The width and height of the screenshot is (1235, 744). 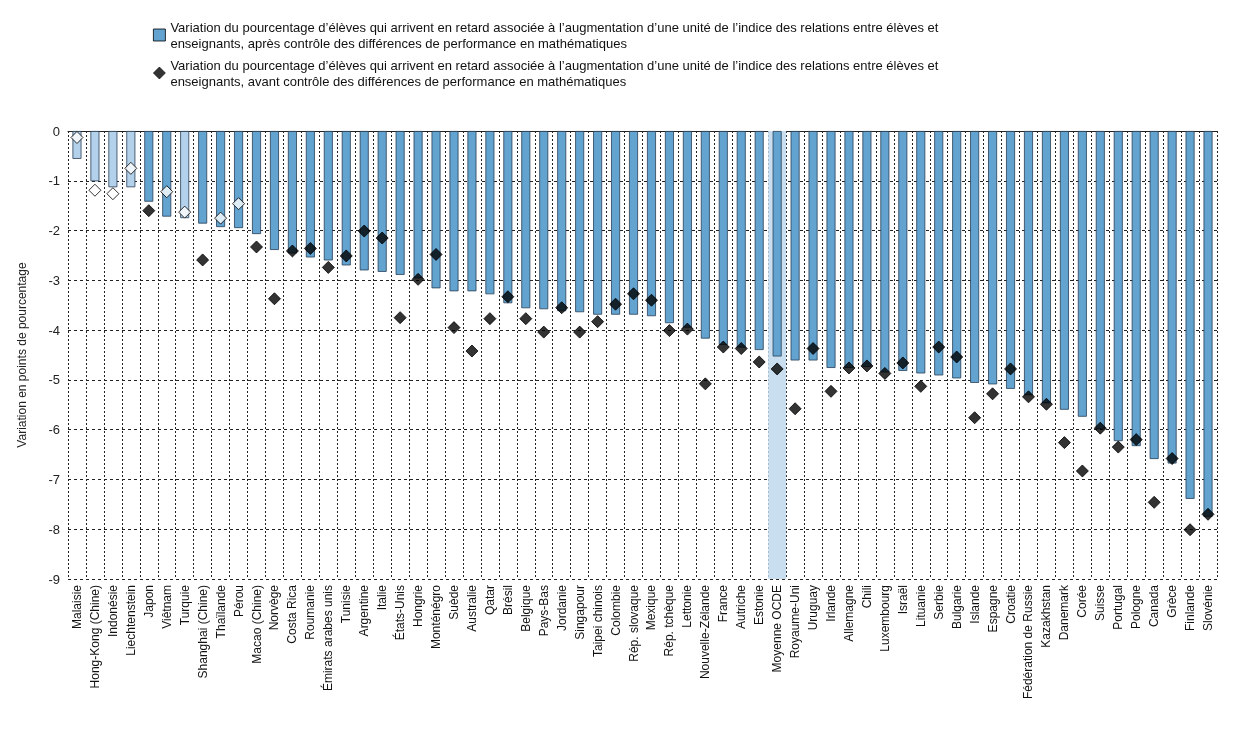 I want to click on x-tick-label: Kazakhstan, so click(x=1046, y=616).